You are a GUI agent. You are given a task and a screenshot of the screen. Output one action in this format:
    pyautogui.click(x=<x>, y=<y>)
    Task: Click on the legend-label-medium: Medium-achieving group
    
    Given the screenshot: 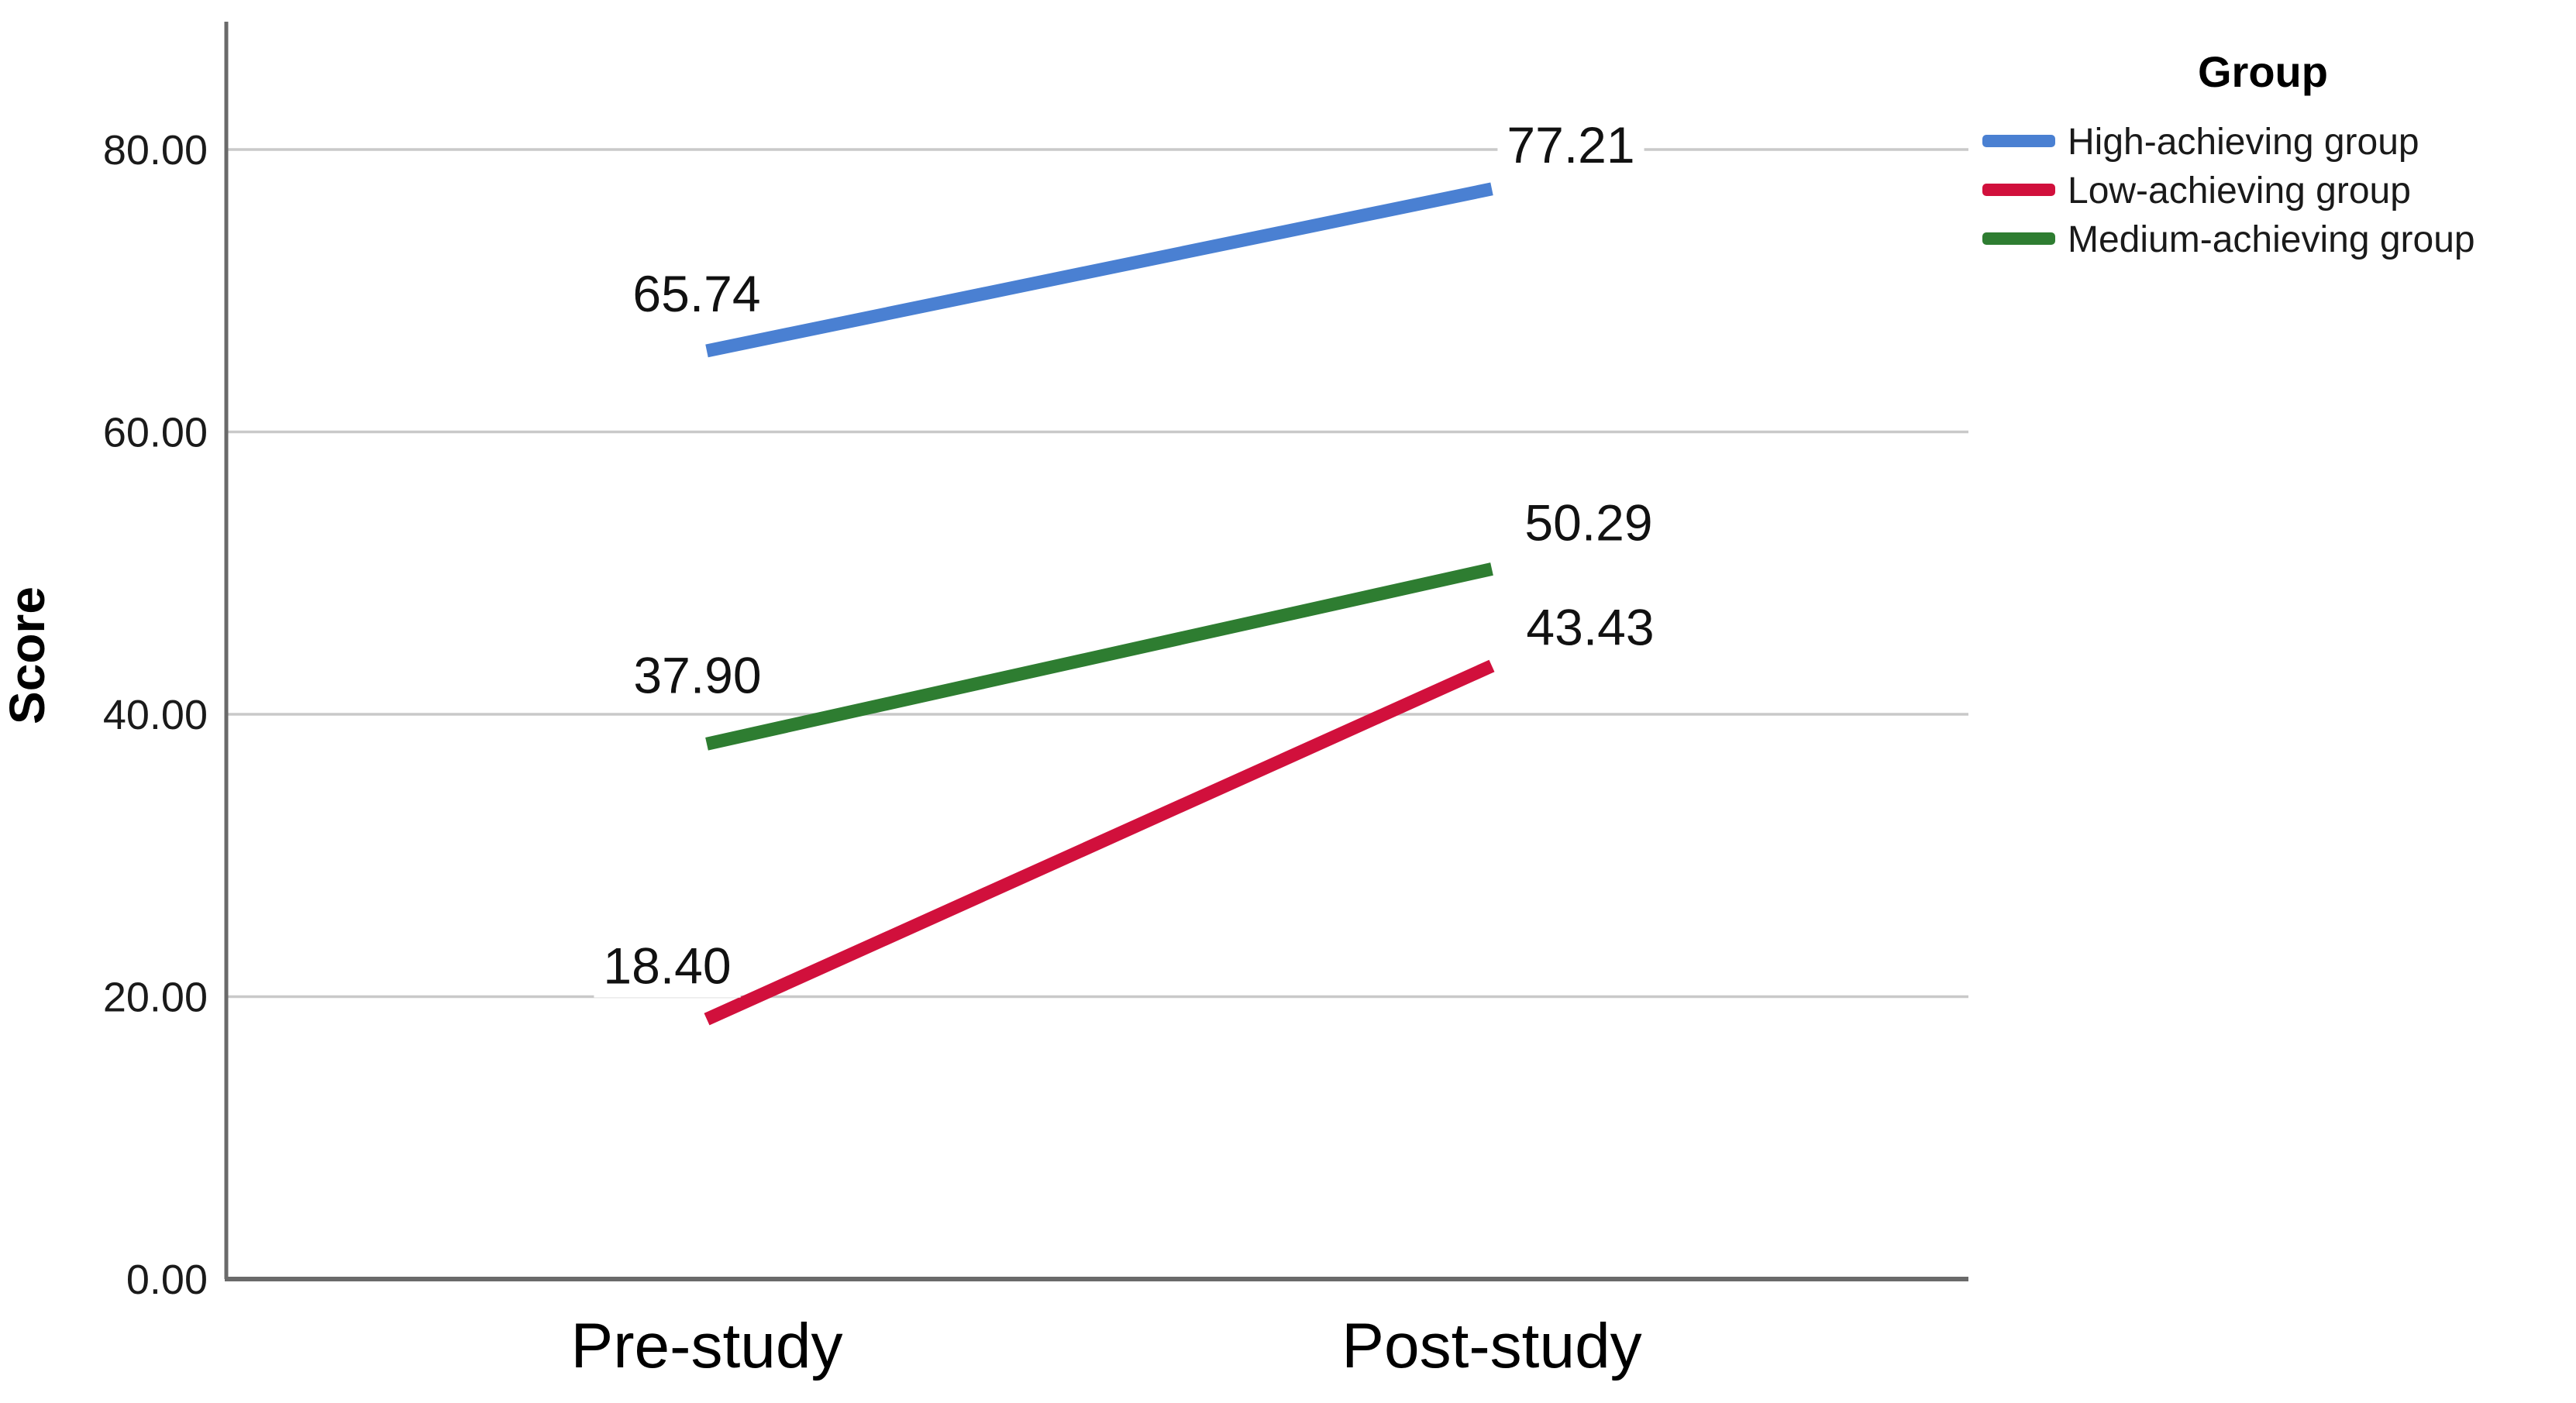 What is the action you would take?
    pyautogui.click(x=2271, y=240)
    